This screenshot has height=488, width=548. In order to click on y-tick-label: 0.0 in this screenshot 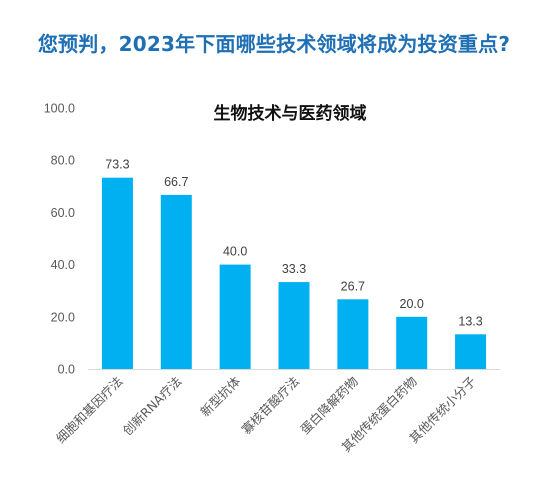, I will do `click(66, 370)`.